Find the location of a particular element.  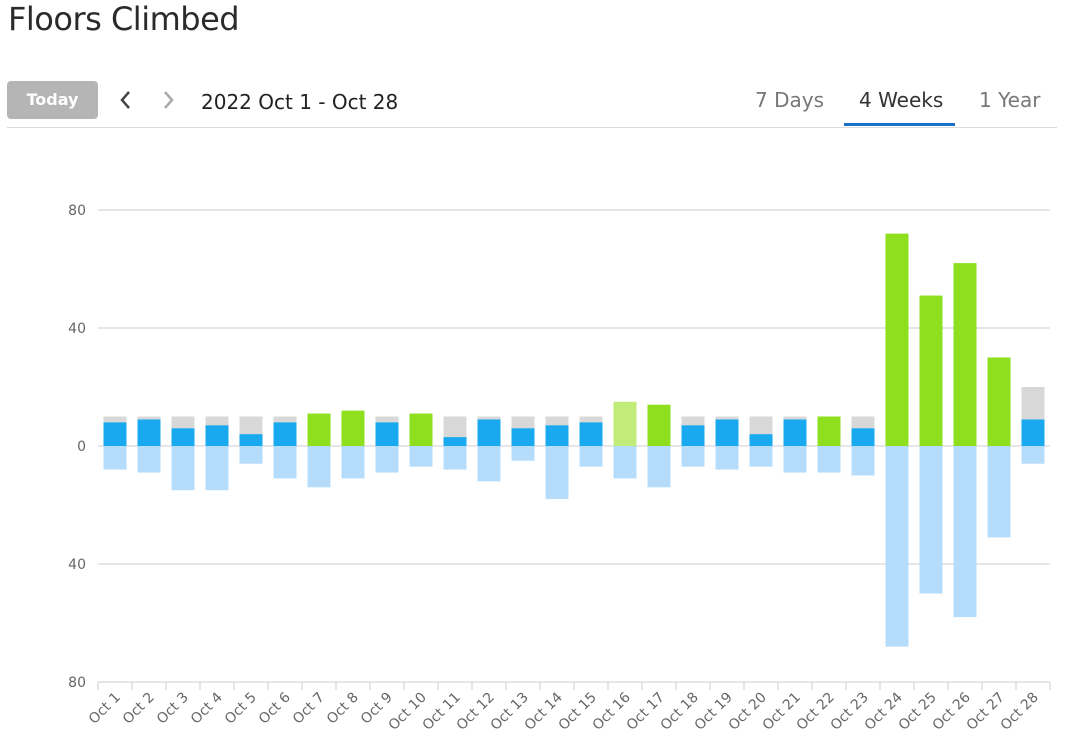

date-range-label: 2022 Oct 1 - Oct 28 is located at coordinates (300, 102).